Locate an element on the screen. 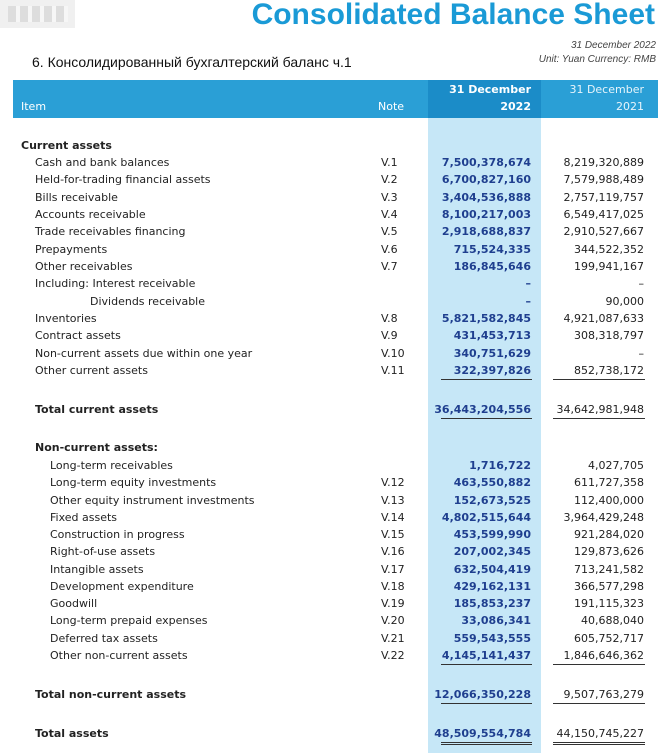 This screenshot has width=671, height=753. row-label: Bills receivable is located at coordinates (76, 197).